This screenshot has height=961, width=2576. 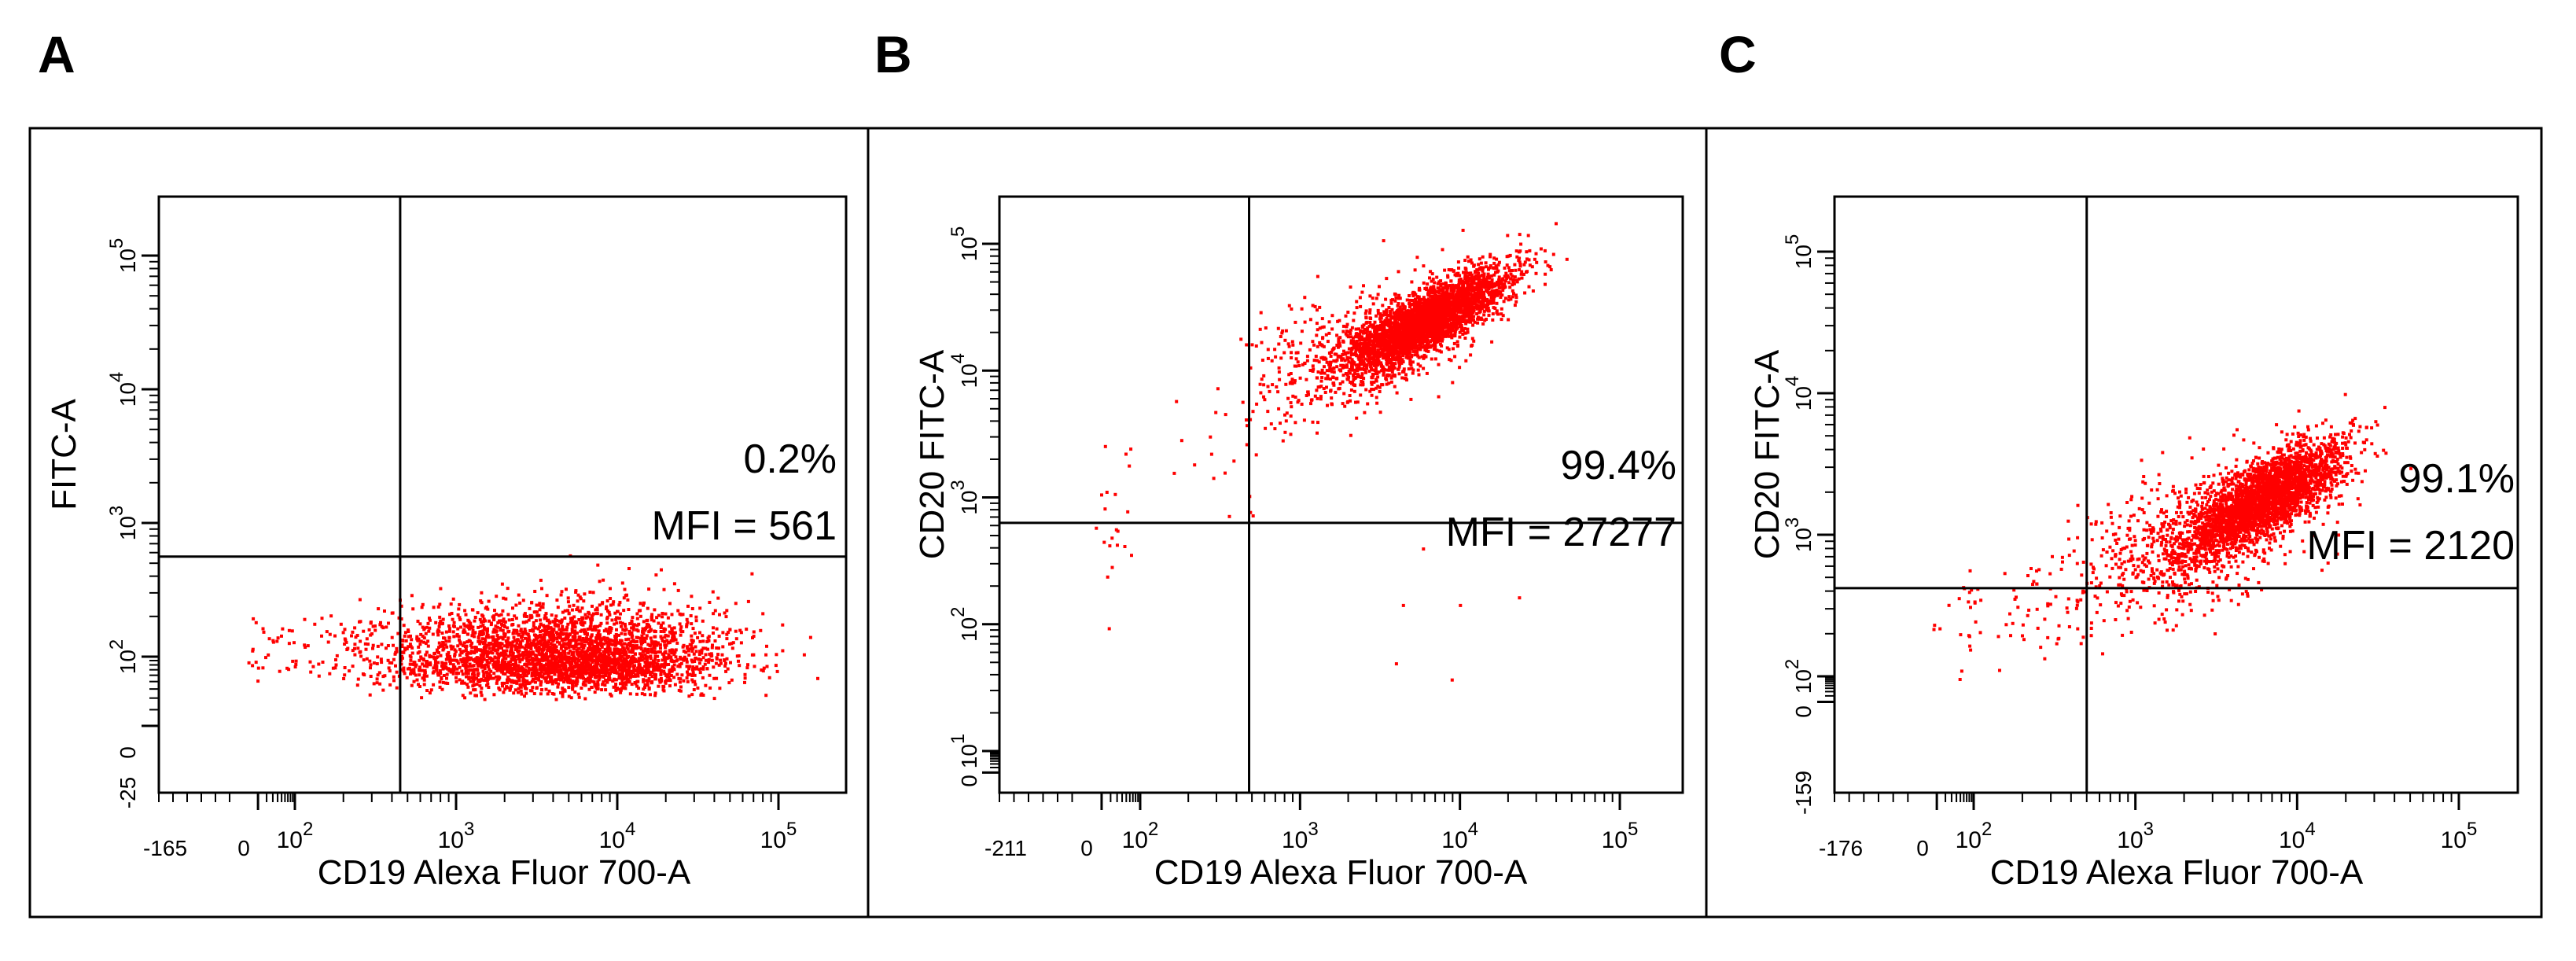 I want to click on dot-a-c0-1955, so click(x=456, y=677).